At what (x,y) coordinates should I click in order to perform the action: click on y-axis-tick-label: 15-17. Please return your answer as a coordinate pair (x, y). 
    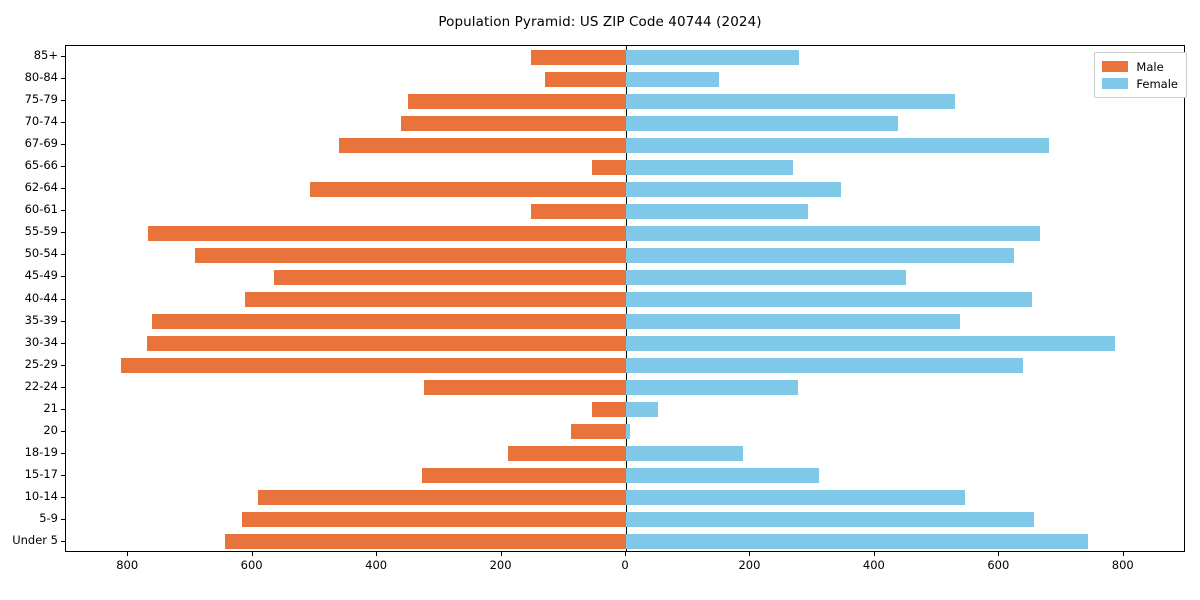
    Looking at the image, I should click on (41, 473).